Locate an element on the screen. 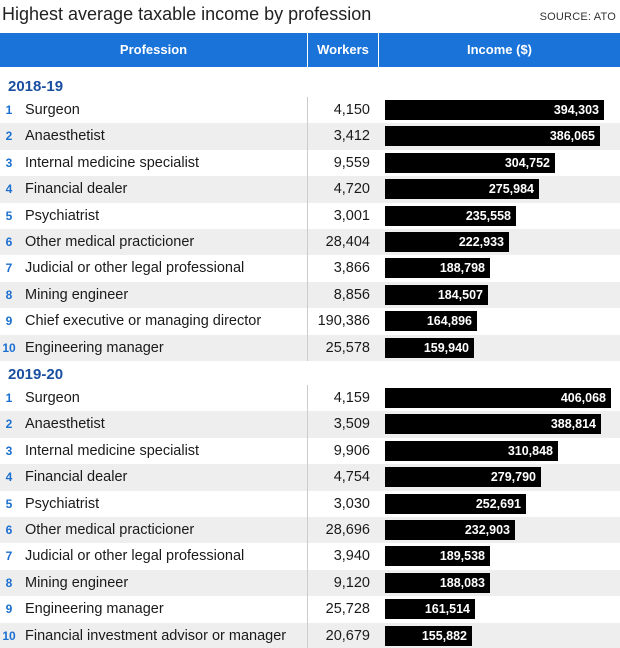 The image size is (620, 648). table-row: 9 Engineering manager 25,728 161,514 is located at coordinates (310, 609).